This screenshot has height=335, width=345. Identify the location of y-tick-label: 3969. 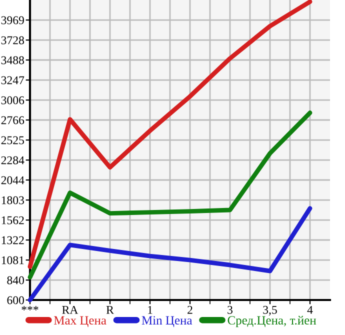
(12, 20).